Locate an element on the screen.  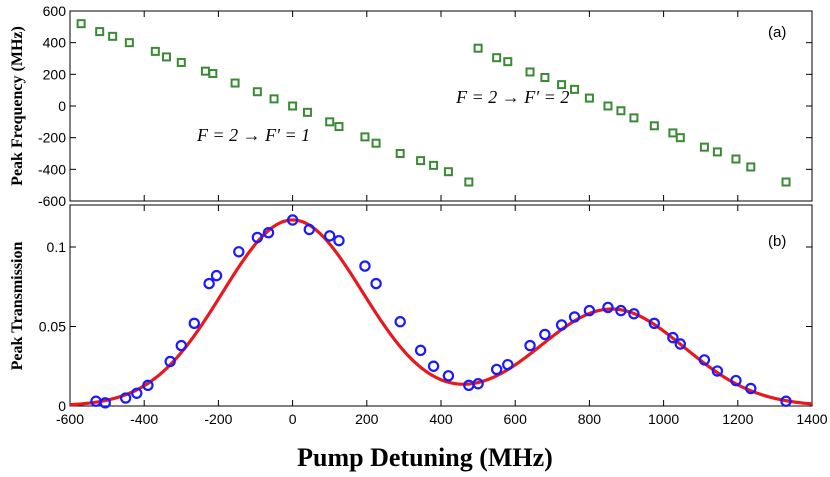
b-ytick-label: 0.1 is located at coordinates (57, 247).